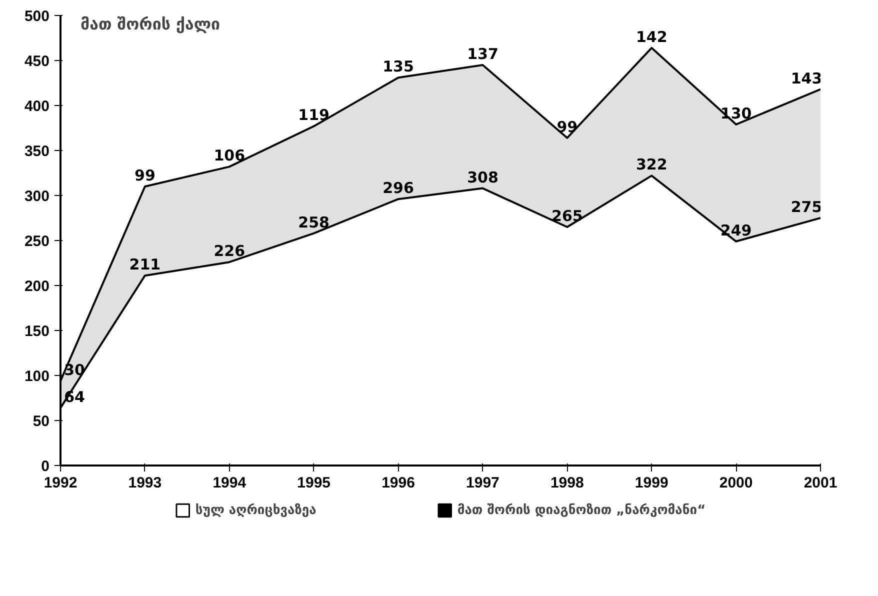  What do you see at coordinates (37, 331) in the screenshot?
I see `y-tick-label: 150` at bounding box center [37, 331].